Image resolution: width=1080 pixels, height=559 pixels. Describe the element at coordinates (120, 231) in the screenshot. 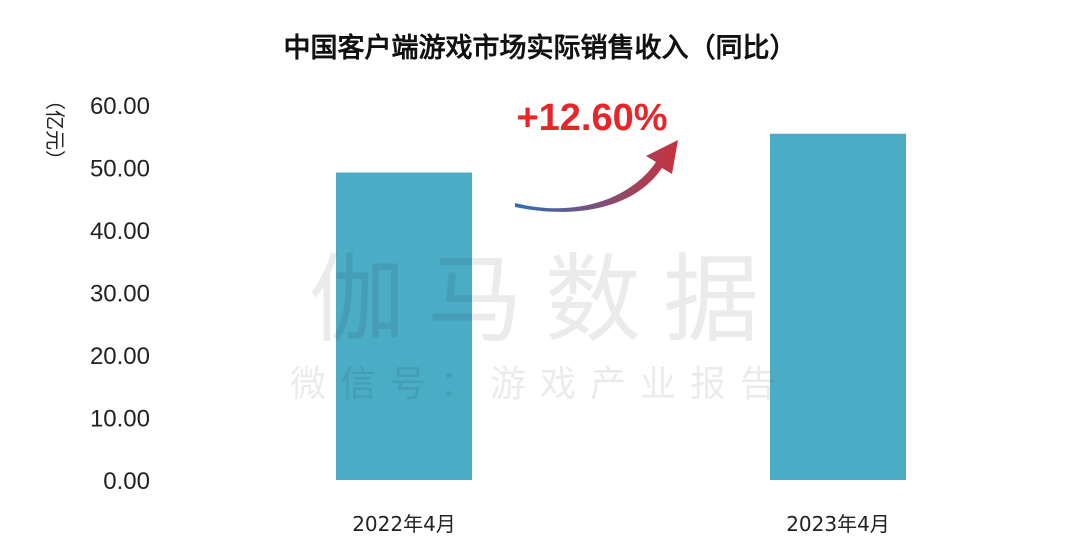

I see `y-tick-label: 40.00` at that location.